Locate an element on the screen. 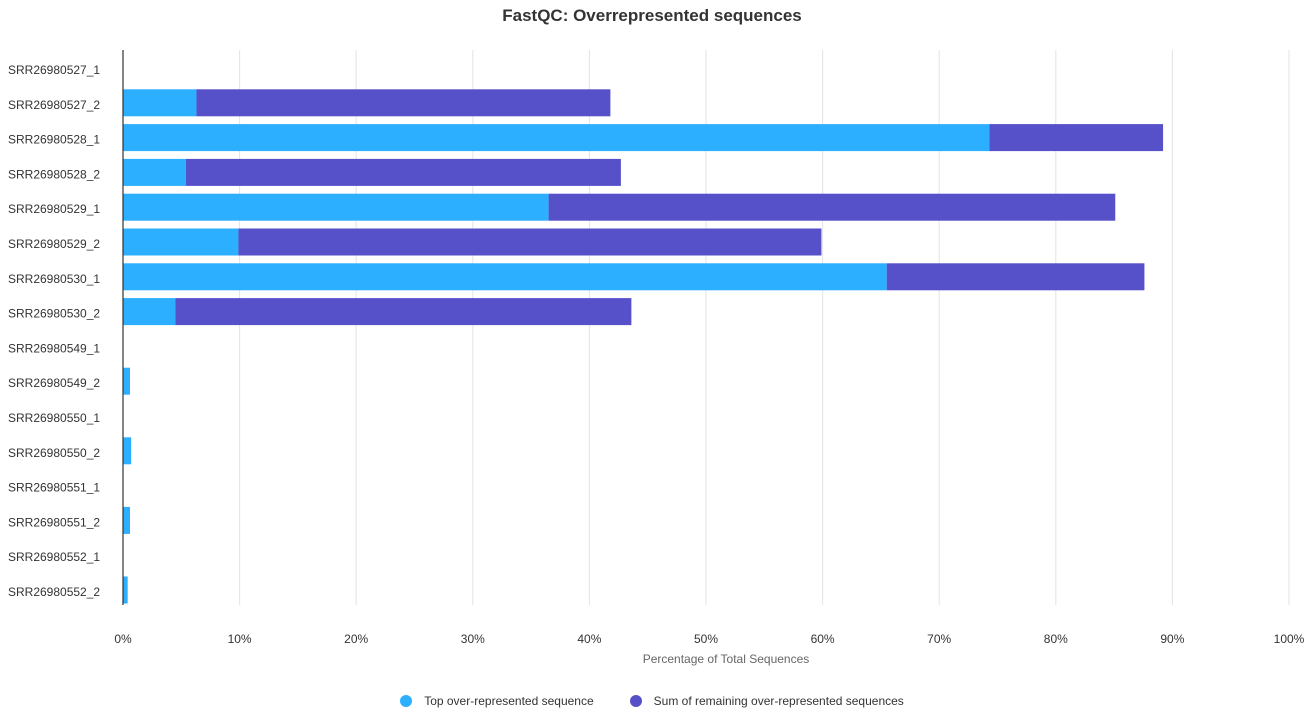 This screenshot has height=715, width=1304. legend-item-top-sequence: Top over-represented sequence is located at coordinates (497, 701).